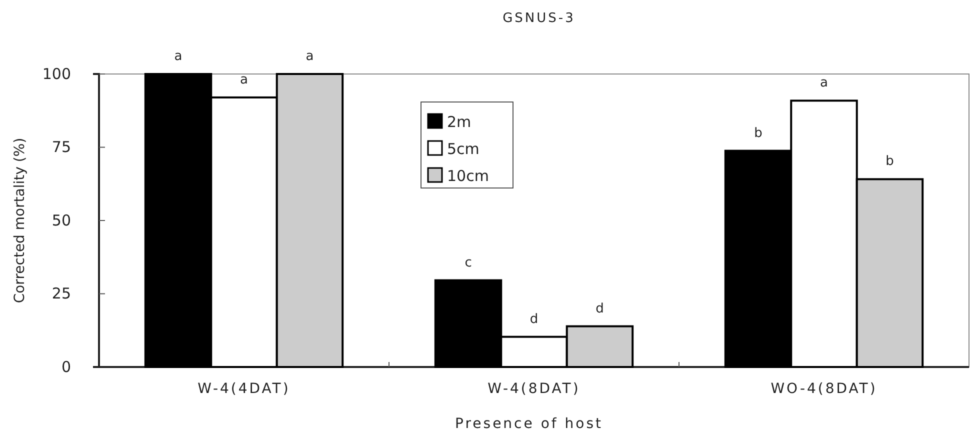 Image resolution: width=975 pixels, height=436 pixels. I want to click on data-label: c, so click(468, 262).